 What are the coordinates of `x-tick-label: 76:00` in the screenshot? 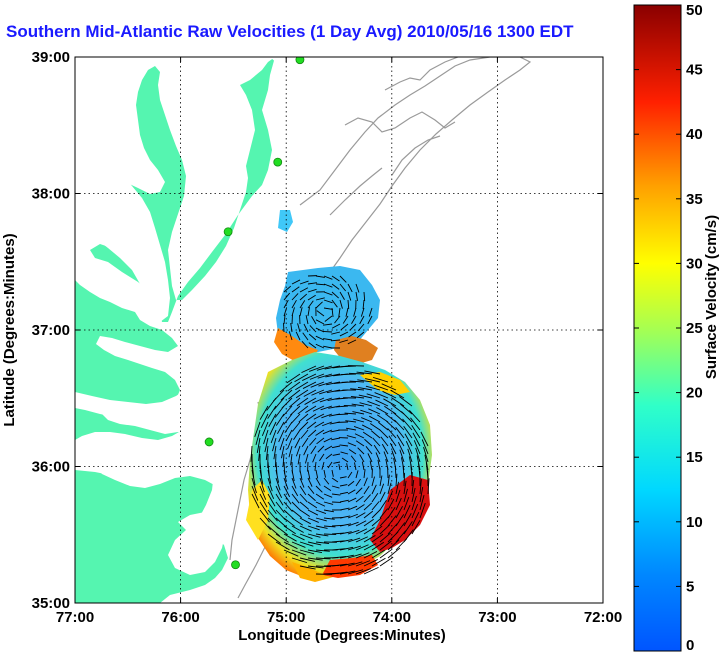 It's located at (180, 617).